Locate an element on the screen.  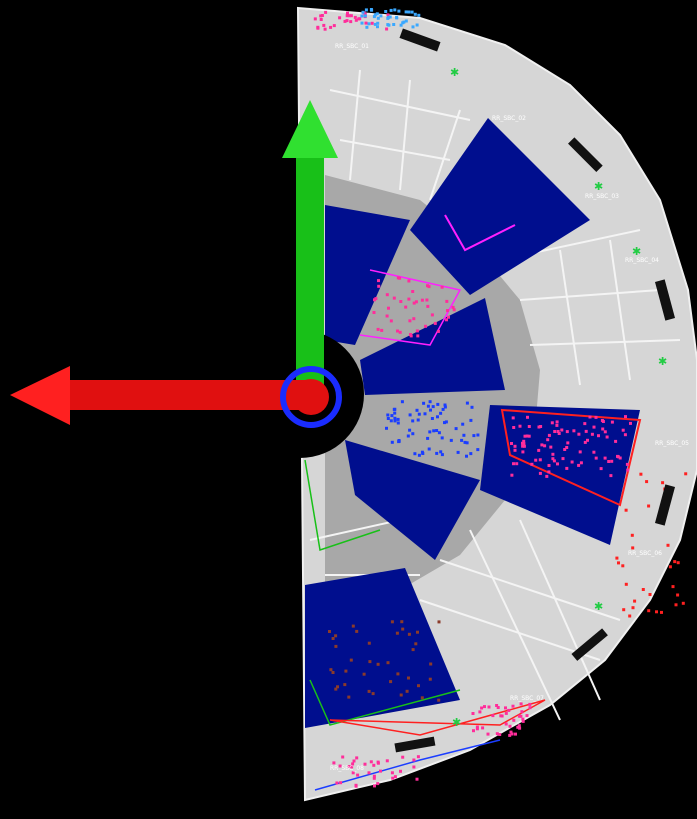
green-y-axis-arrow-icon is located at coordinates (310, 129).